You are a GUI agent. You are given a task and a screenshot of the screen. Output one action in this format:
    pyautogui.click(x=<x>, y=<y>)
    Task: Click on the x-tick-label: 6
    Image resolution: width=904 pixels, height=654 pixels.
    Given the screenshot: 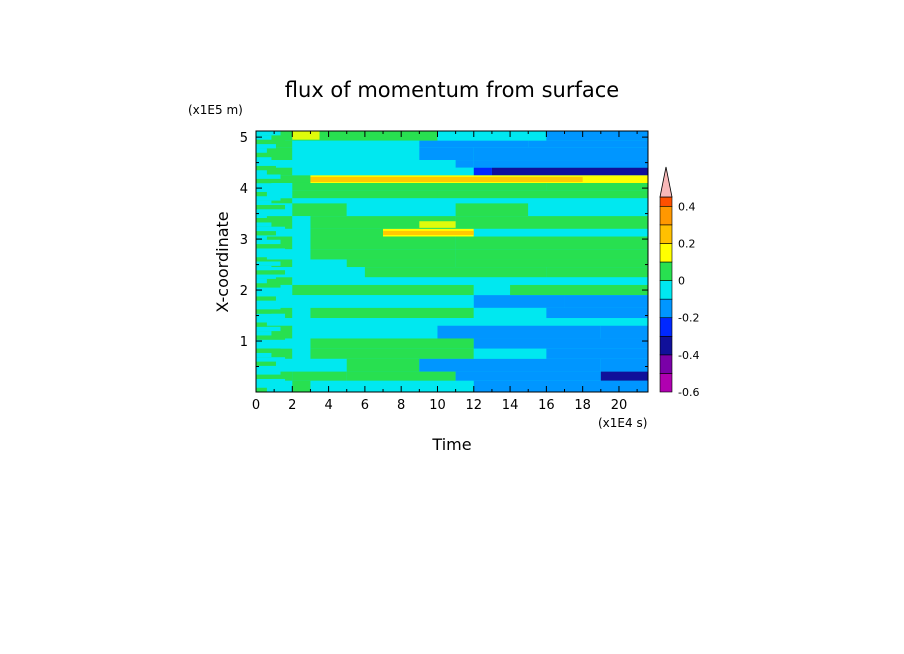 What is the action you would take?
    pyautogui.click(x=365, y=405)
    